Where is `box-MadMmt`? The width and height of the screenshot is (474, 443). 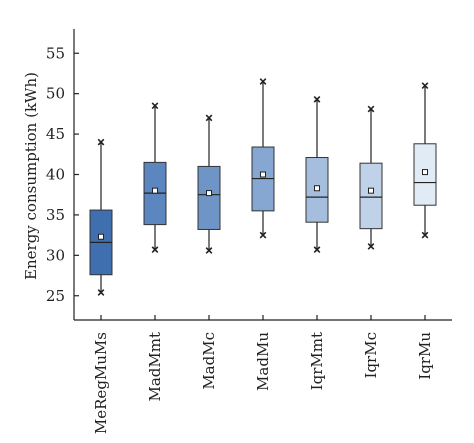
box-MadMmt is located at coordinates (155, 178).